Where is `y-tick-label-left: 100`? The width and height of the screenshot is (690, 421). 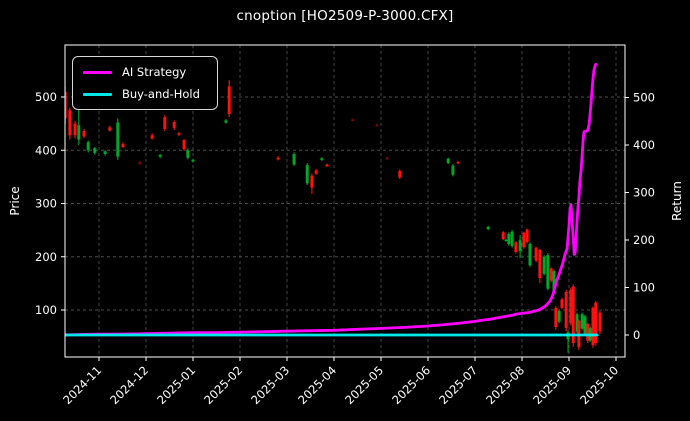
y-tick-label-left: 100 is located at coordinates (46, 310).